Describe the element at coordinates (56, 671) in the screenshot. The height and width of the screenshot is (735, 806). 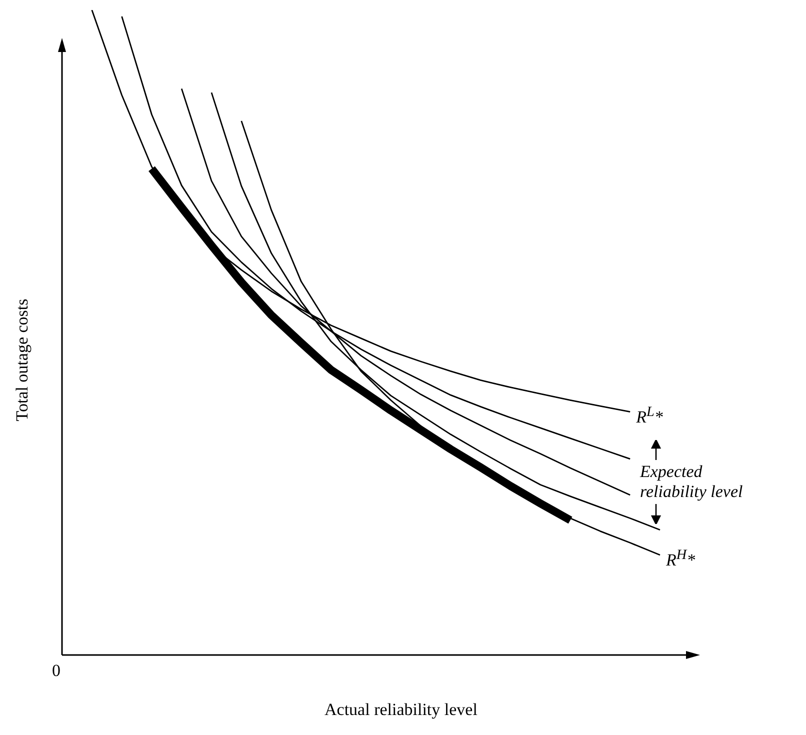
I see `text: 0` at that location.